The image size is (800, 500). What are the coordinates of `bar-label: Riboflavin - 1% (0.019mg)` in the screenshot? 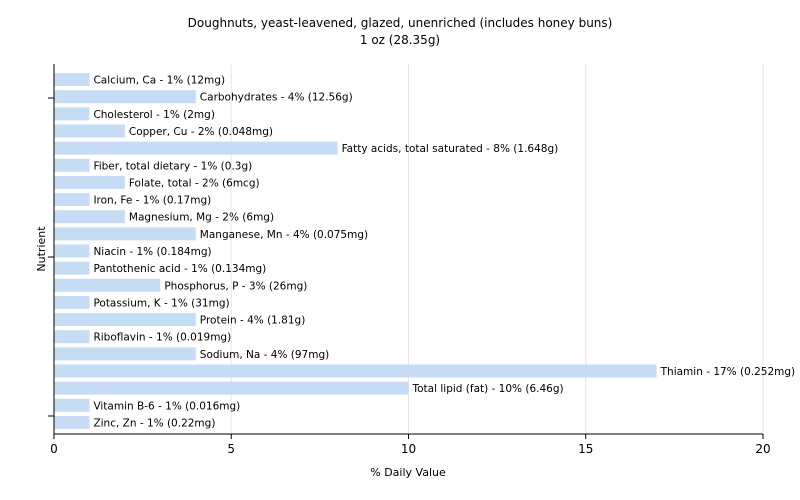 It's located at (162, 338).